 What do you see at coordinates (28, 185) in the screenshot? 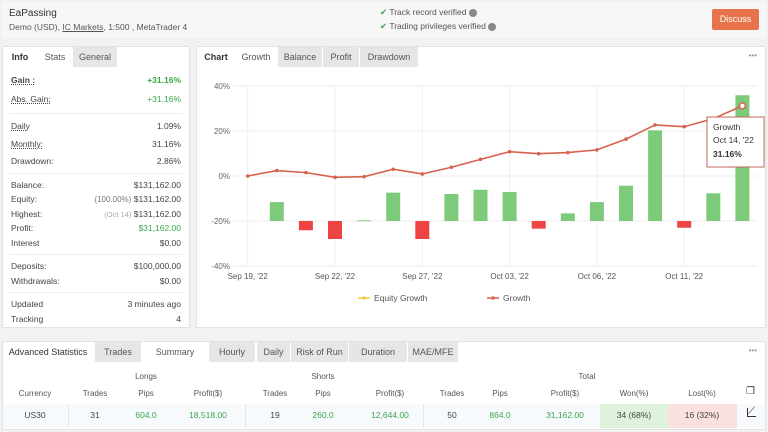
I see `stat-label: Balance:` at bounding box center [28, 185].